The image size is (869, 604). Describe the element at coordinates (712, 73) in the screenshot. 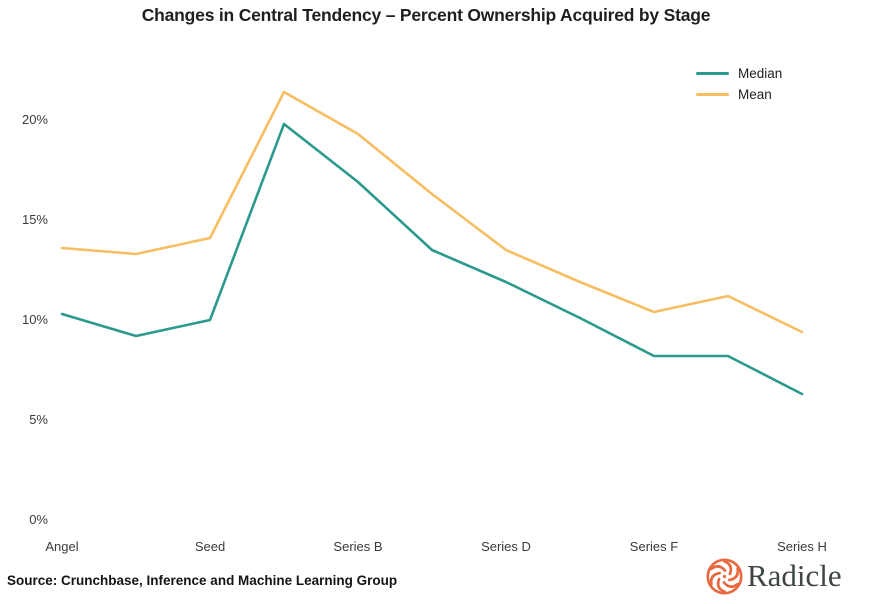

I see `median-line-swatch` at that location.